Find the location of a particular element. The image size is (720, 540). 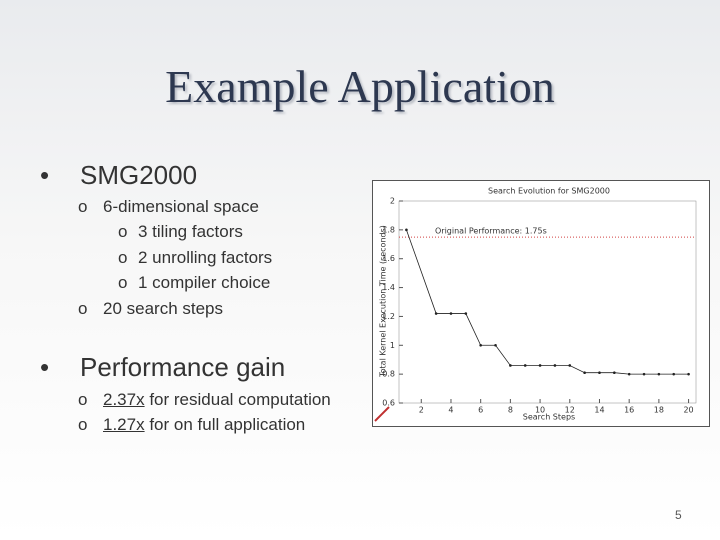

x-tick-label: 18 is located at coordinates (659, 410).